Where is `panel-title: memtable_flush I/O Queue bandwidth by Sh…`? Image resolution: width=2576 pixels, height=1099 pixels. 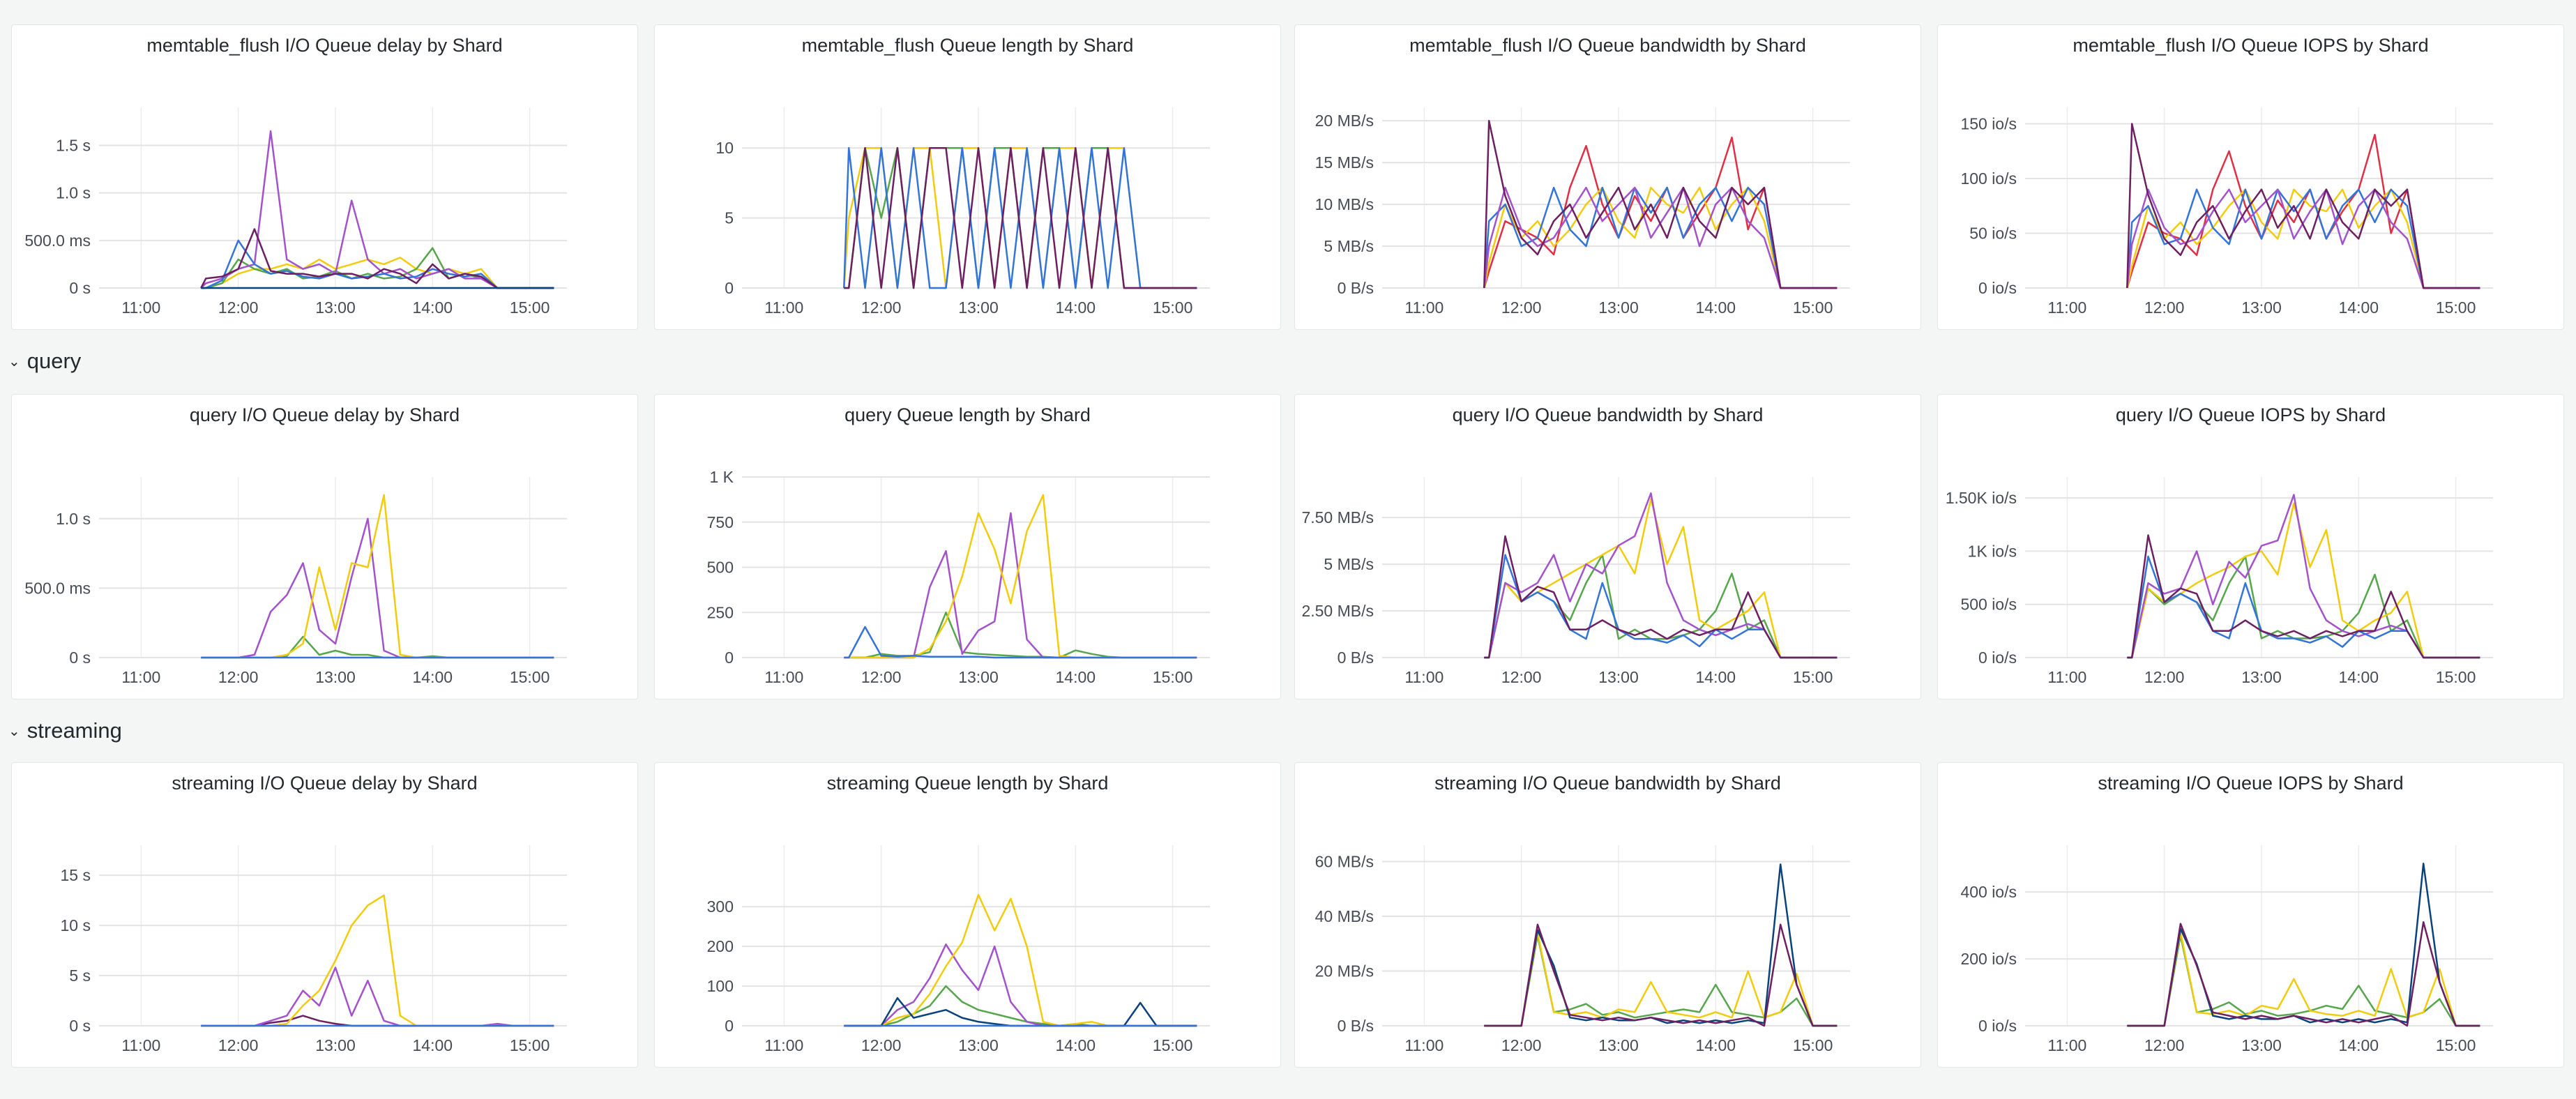 panel-title: memtable_flush I/O Queue bandwidth by Sh… is located at coordinates (1607, 46).